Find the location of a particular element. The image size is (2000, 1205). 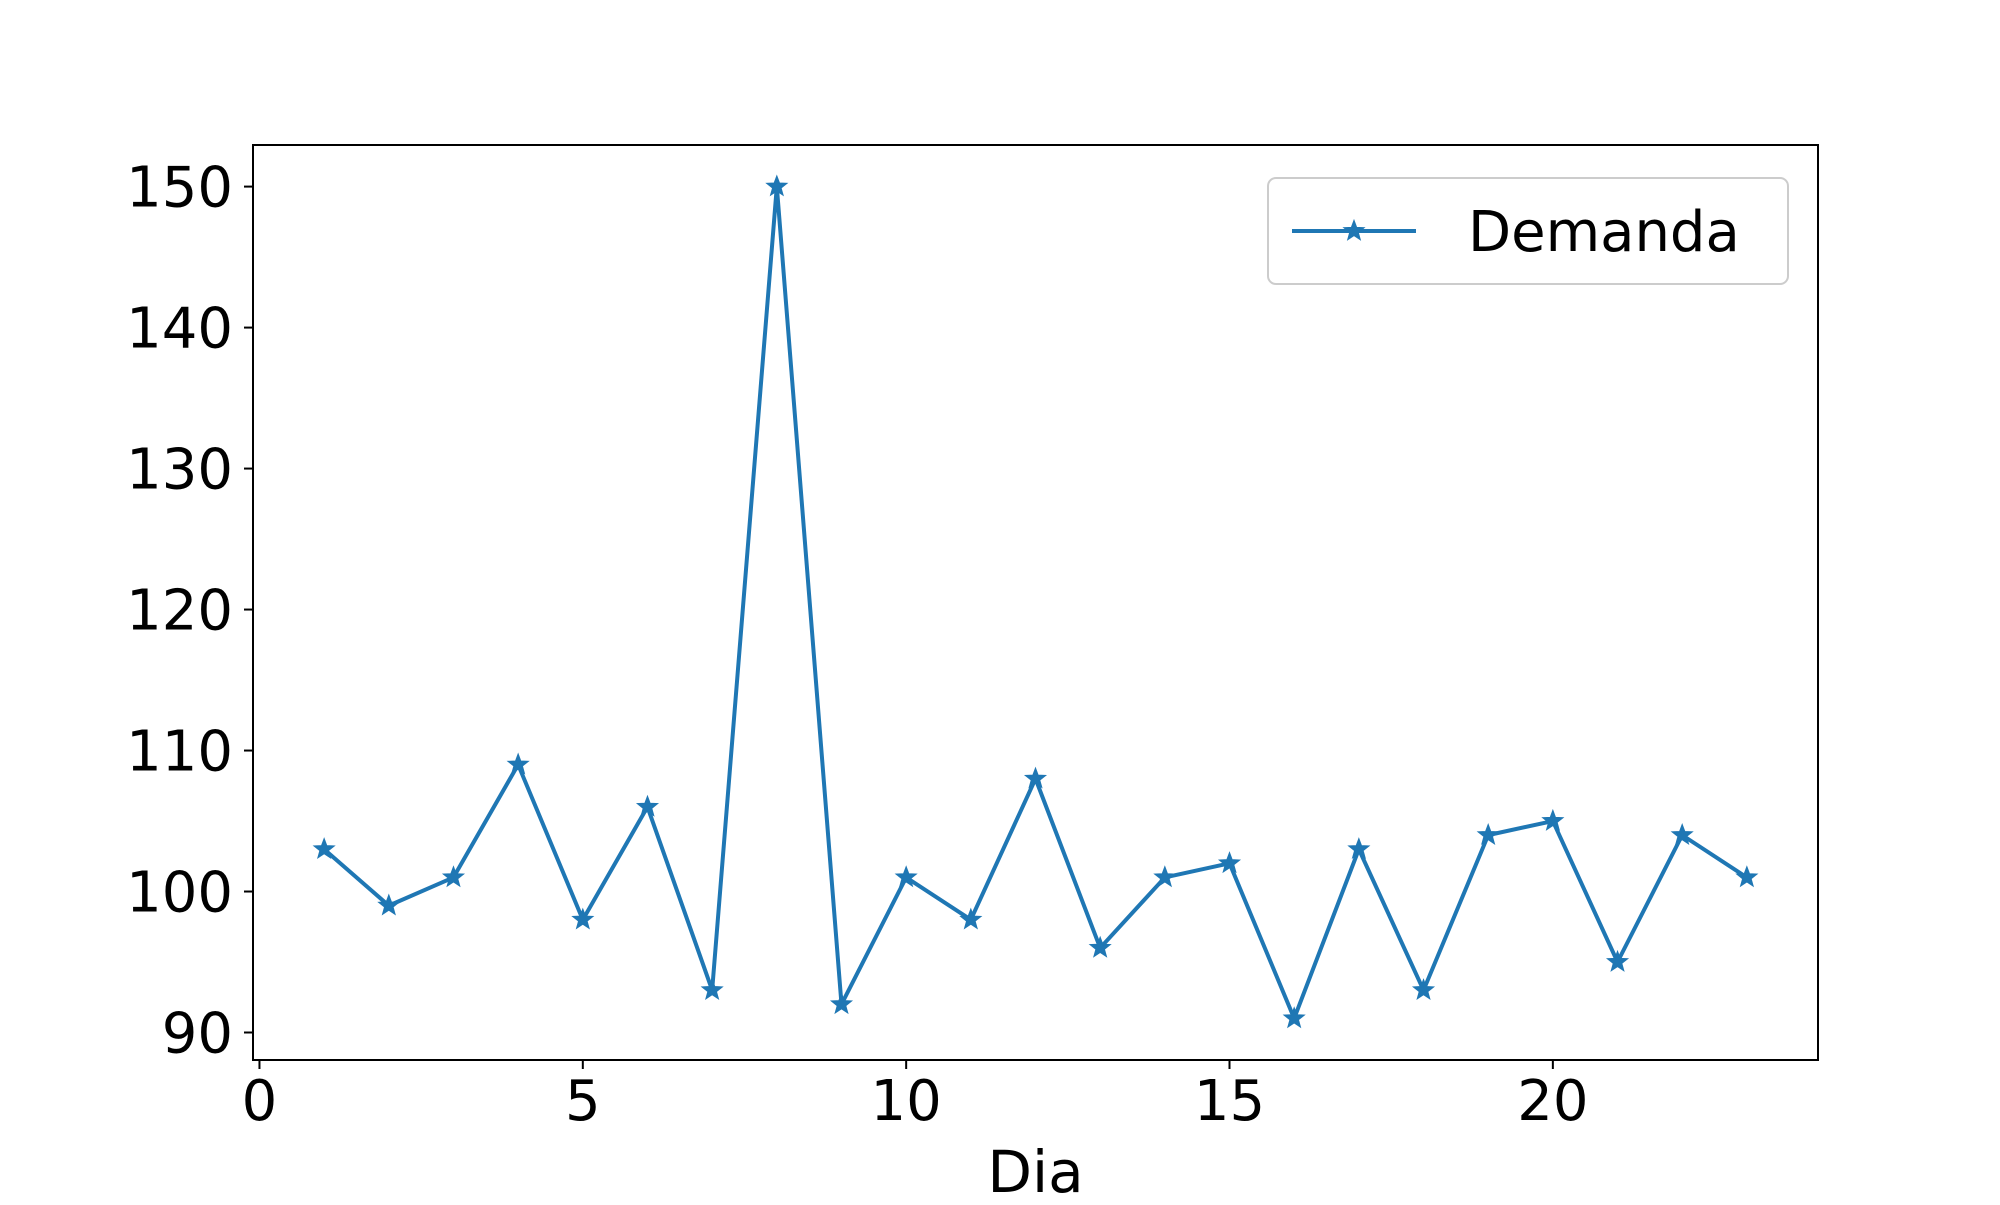

y-tick-label: 90 is located at coordinates (197, 1034).